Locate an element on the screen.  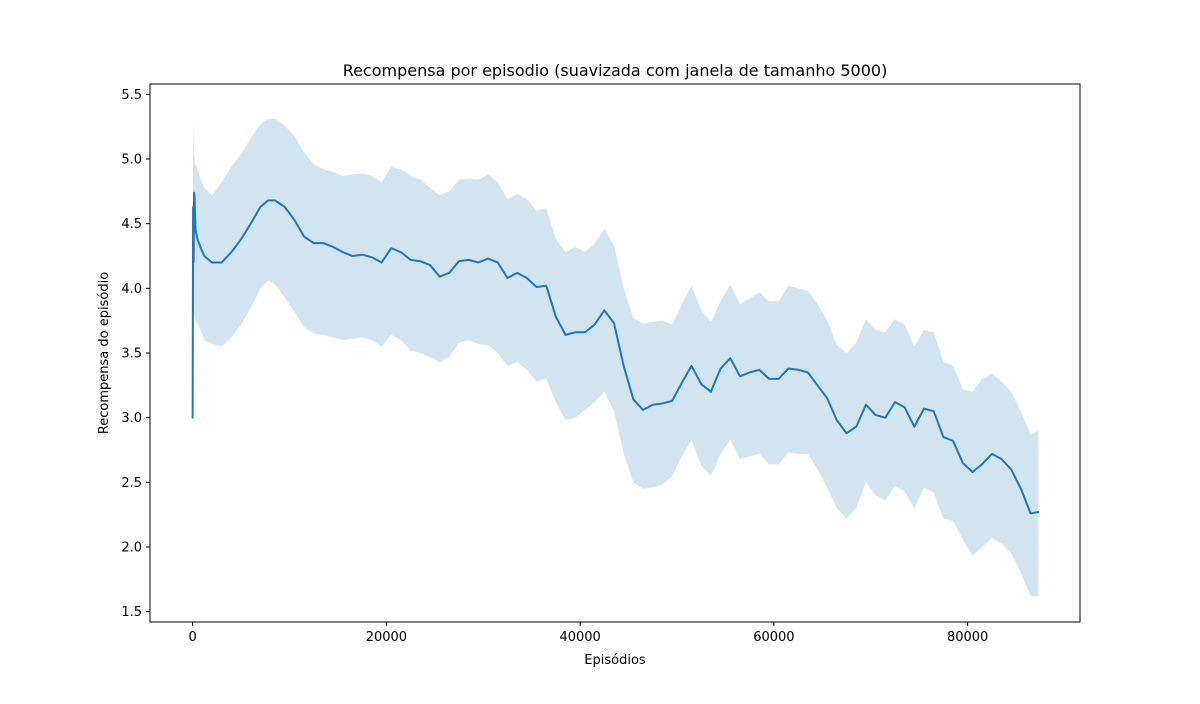
x-tick-label: 0 is located at coordinates (192, 637).